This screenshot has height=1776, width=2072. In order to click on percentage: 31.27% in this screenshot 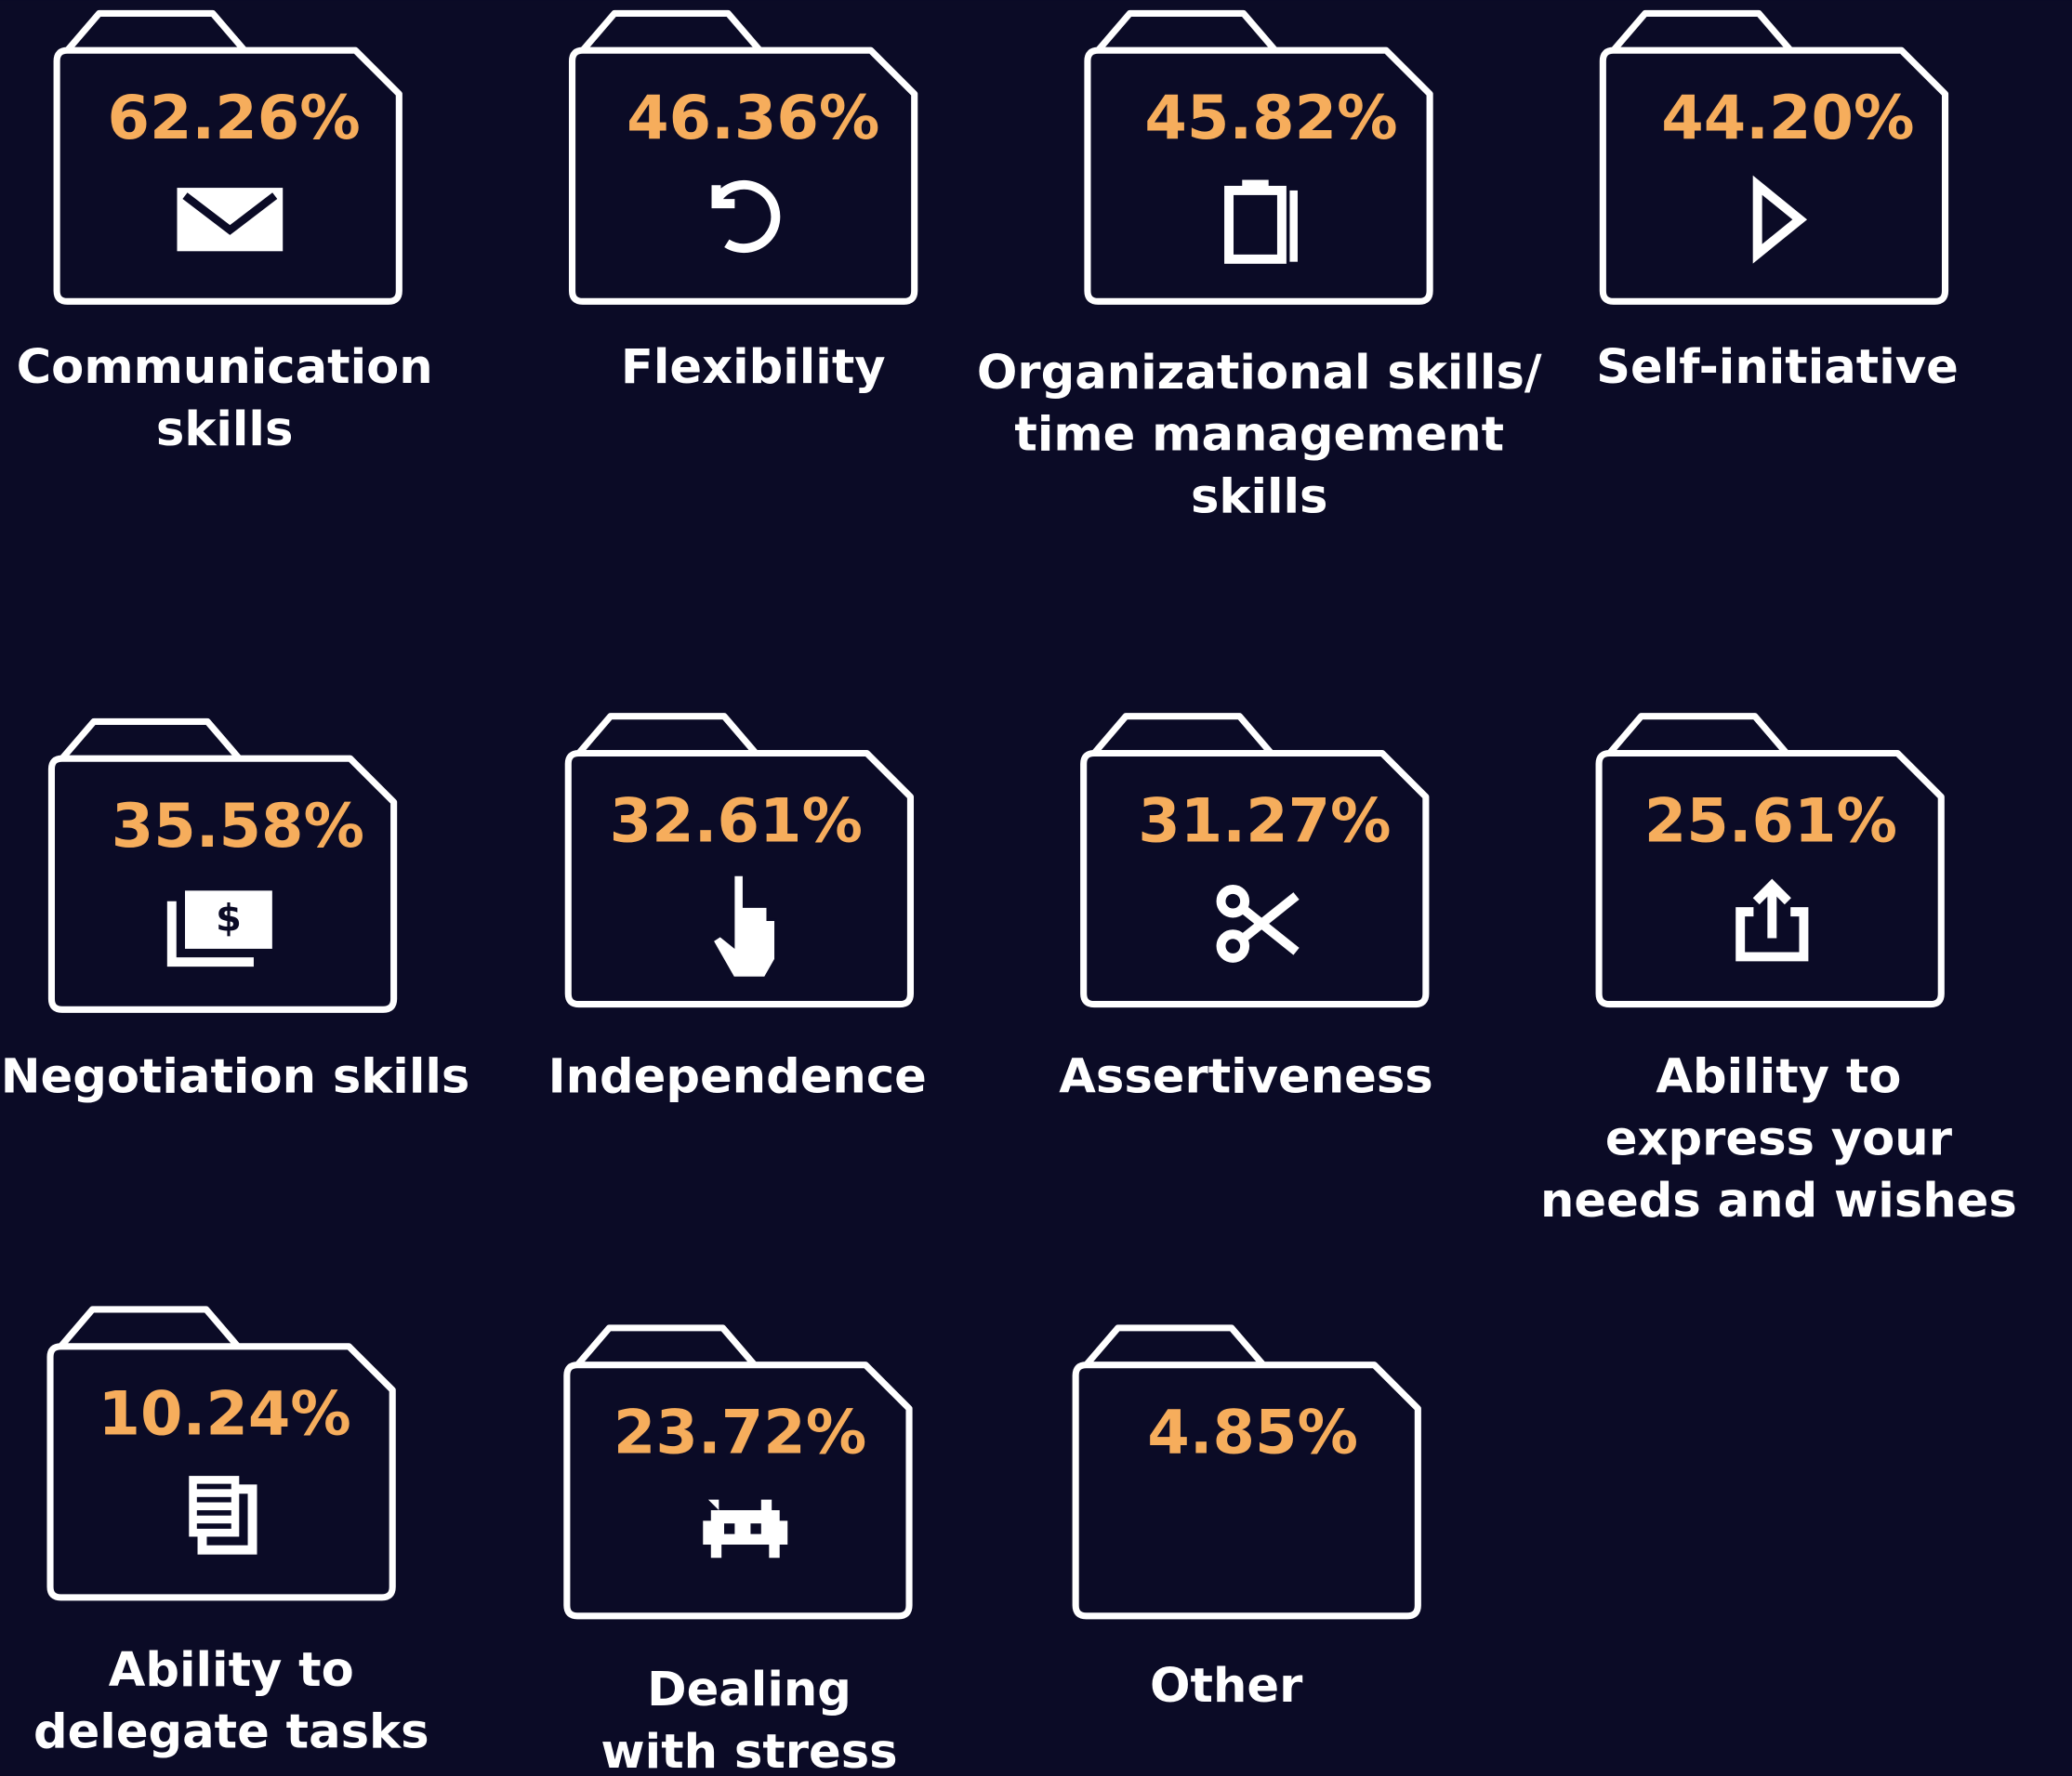, I will do `click(1264, 821)`.